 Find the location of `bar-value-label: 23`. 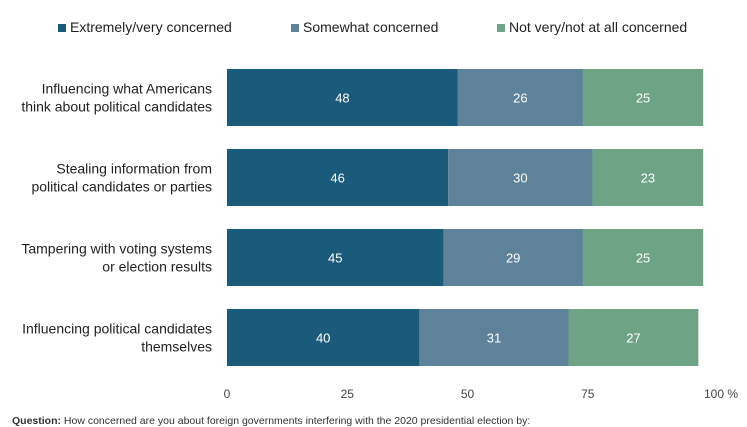

bar-value-label: 23 is located at coordinates (648, 178).